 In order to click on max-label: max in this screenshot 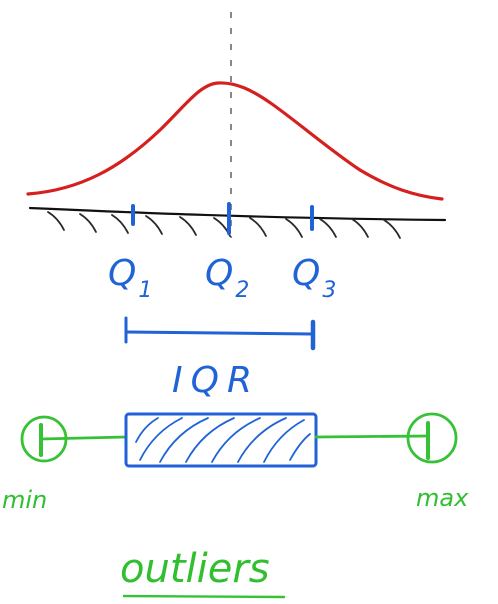, I will do `click(442, 498)`.